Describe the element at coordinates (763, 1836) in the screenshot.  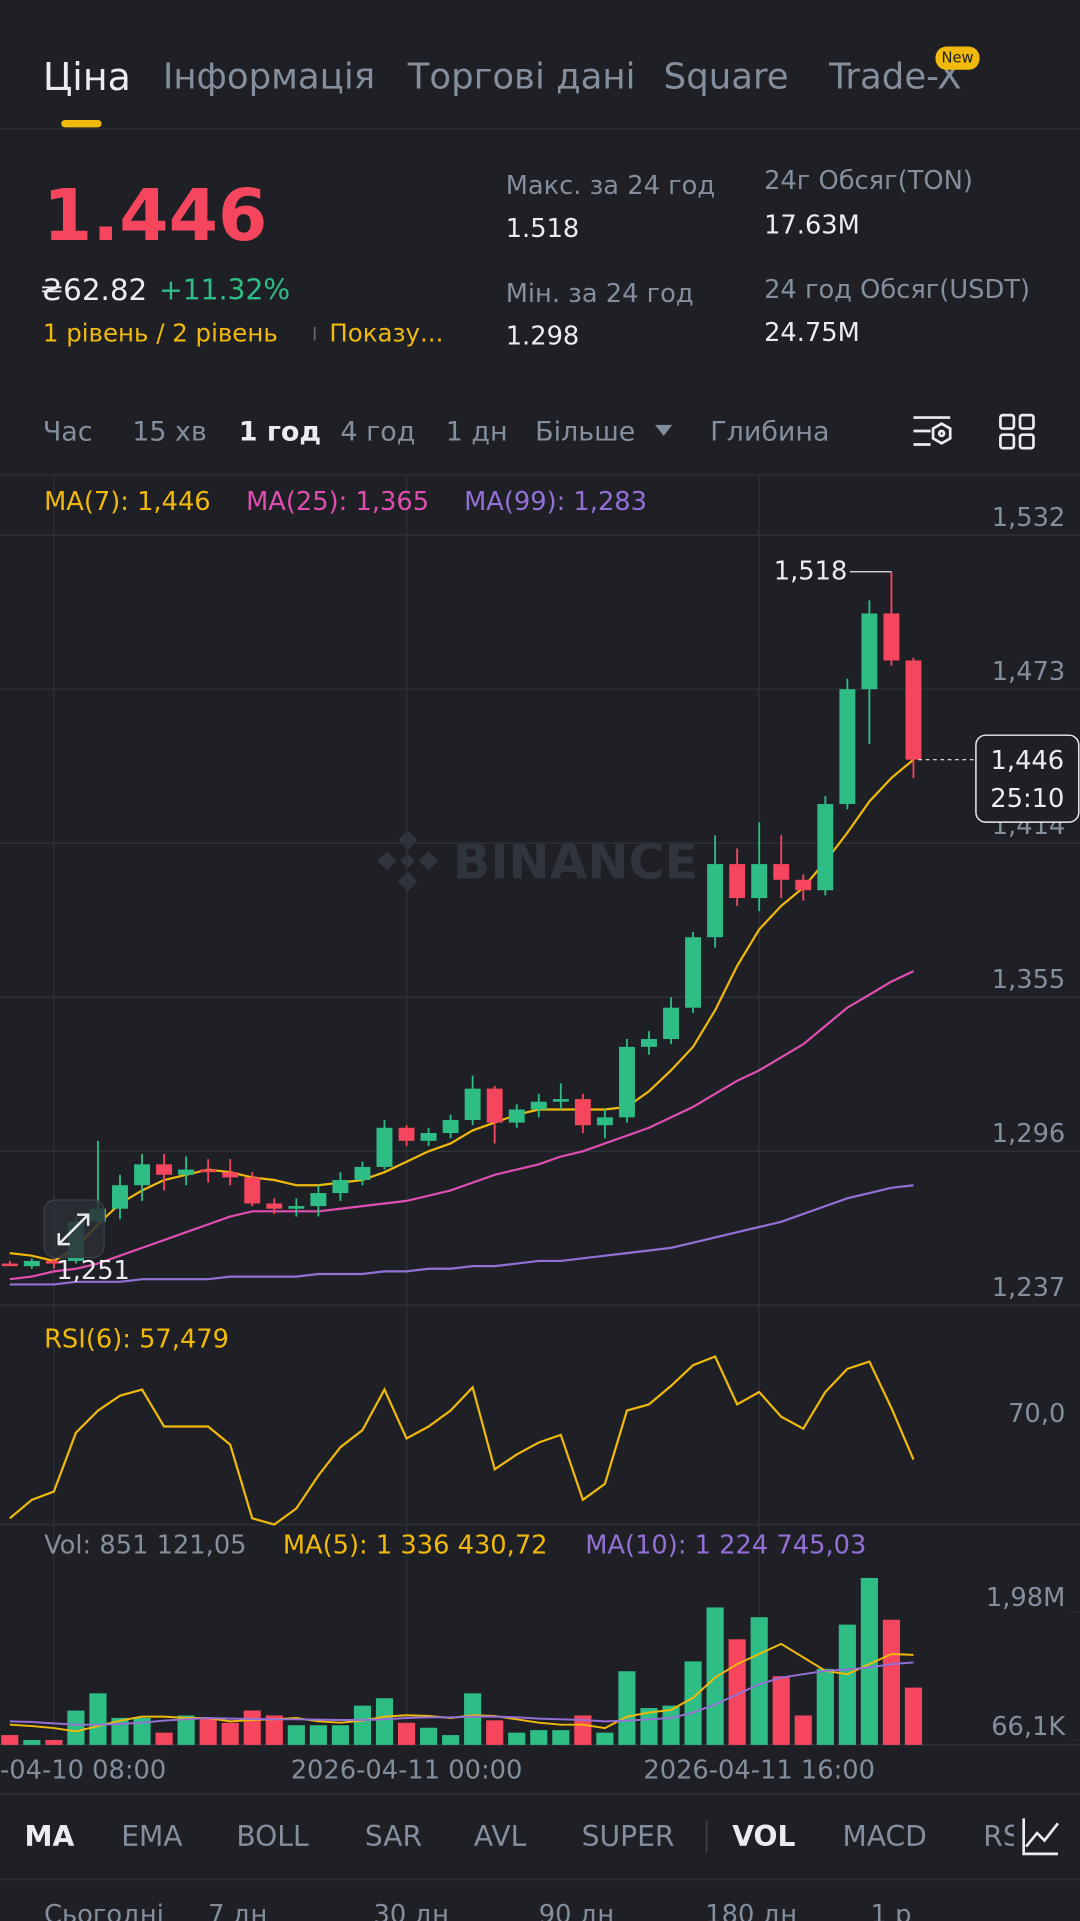
I see `indicator-tab: VOL` at that location.